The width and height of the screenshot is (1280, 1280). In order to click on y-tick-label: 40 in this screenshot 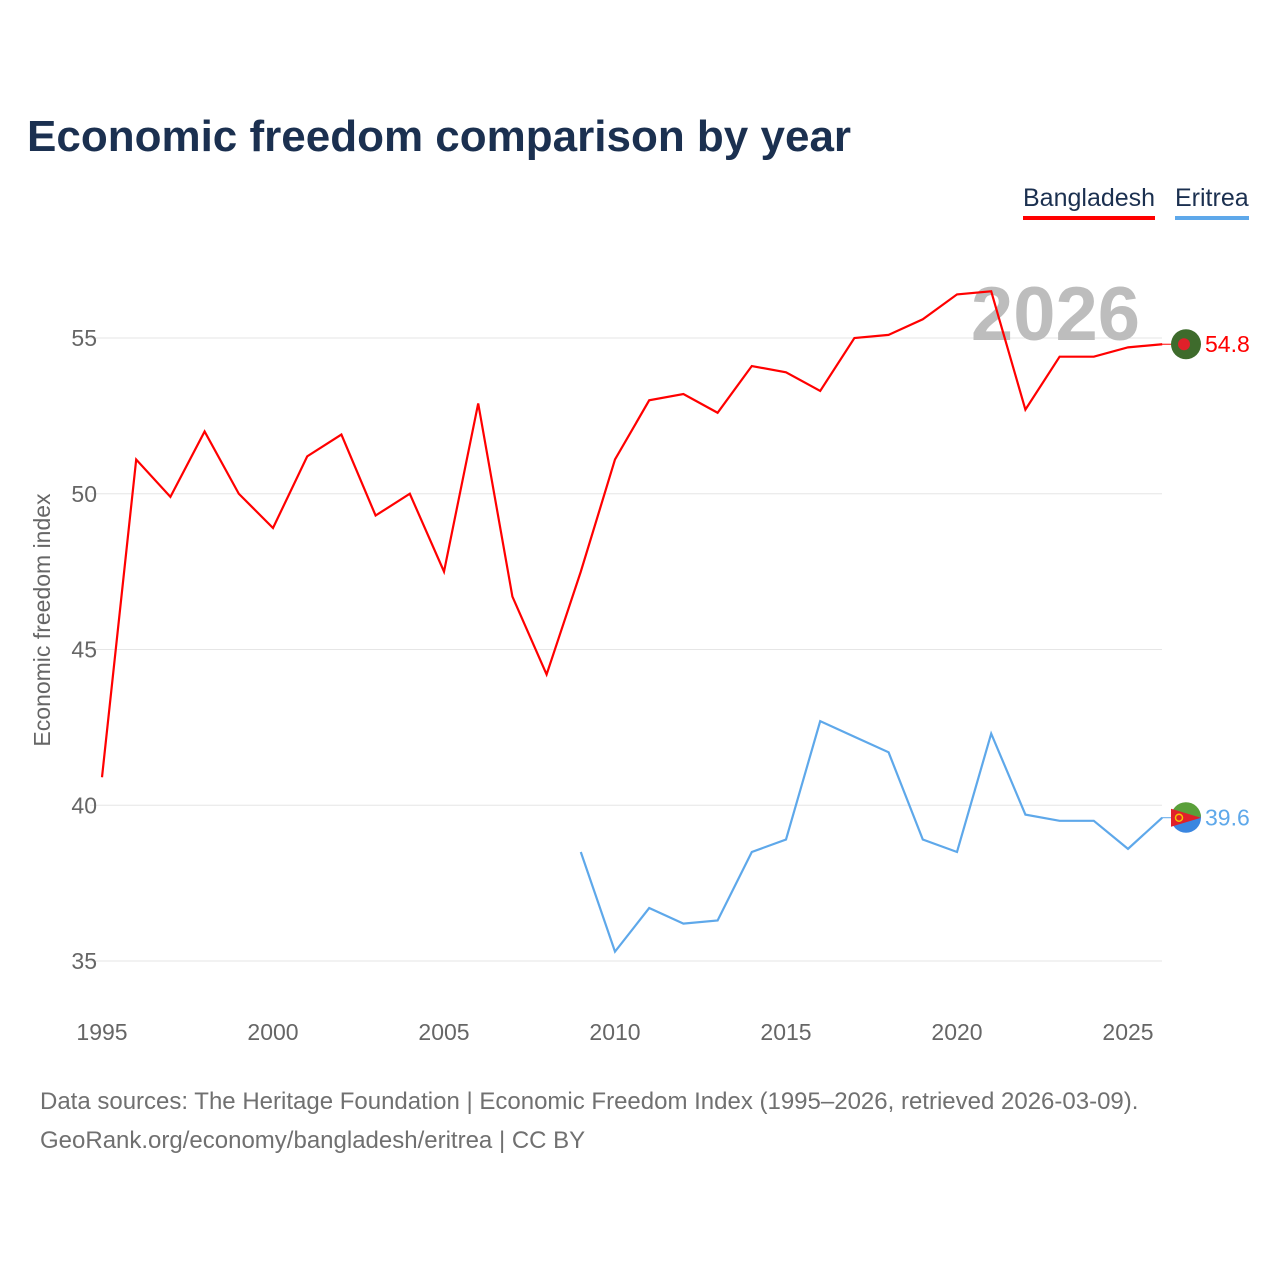, I will do `click(84, 805)`.